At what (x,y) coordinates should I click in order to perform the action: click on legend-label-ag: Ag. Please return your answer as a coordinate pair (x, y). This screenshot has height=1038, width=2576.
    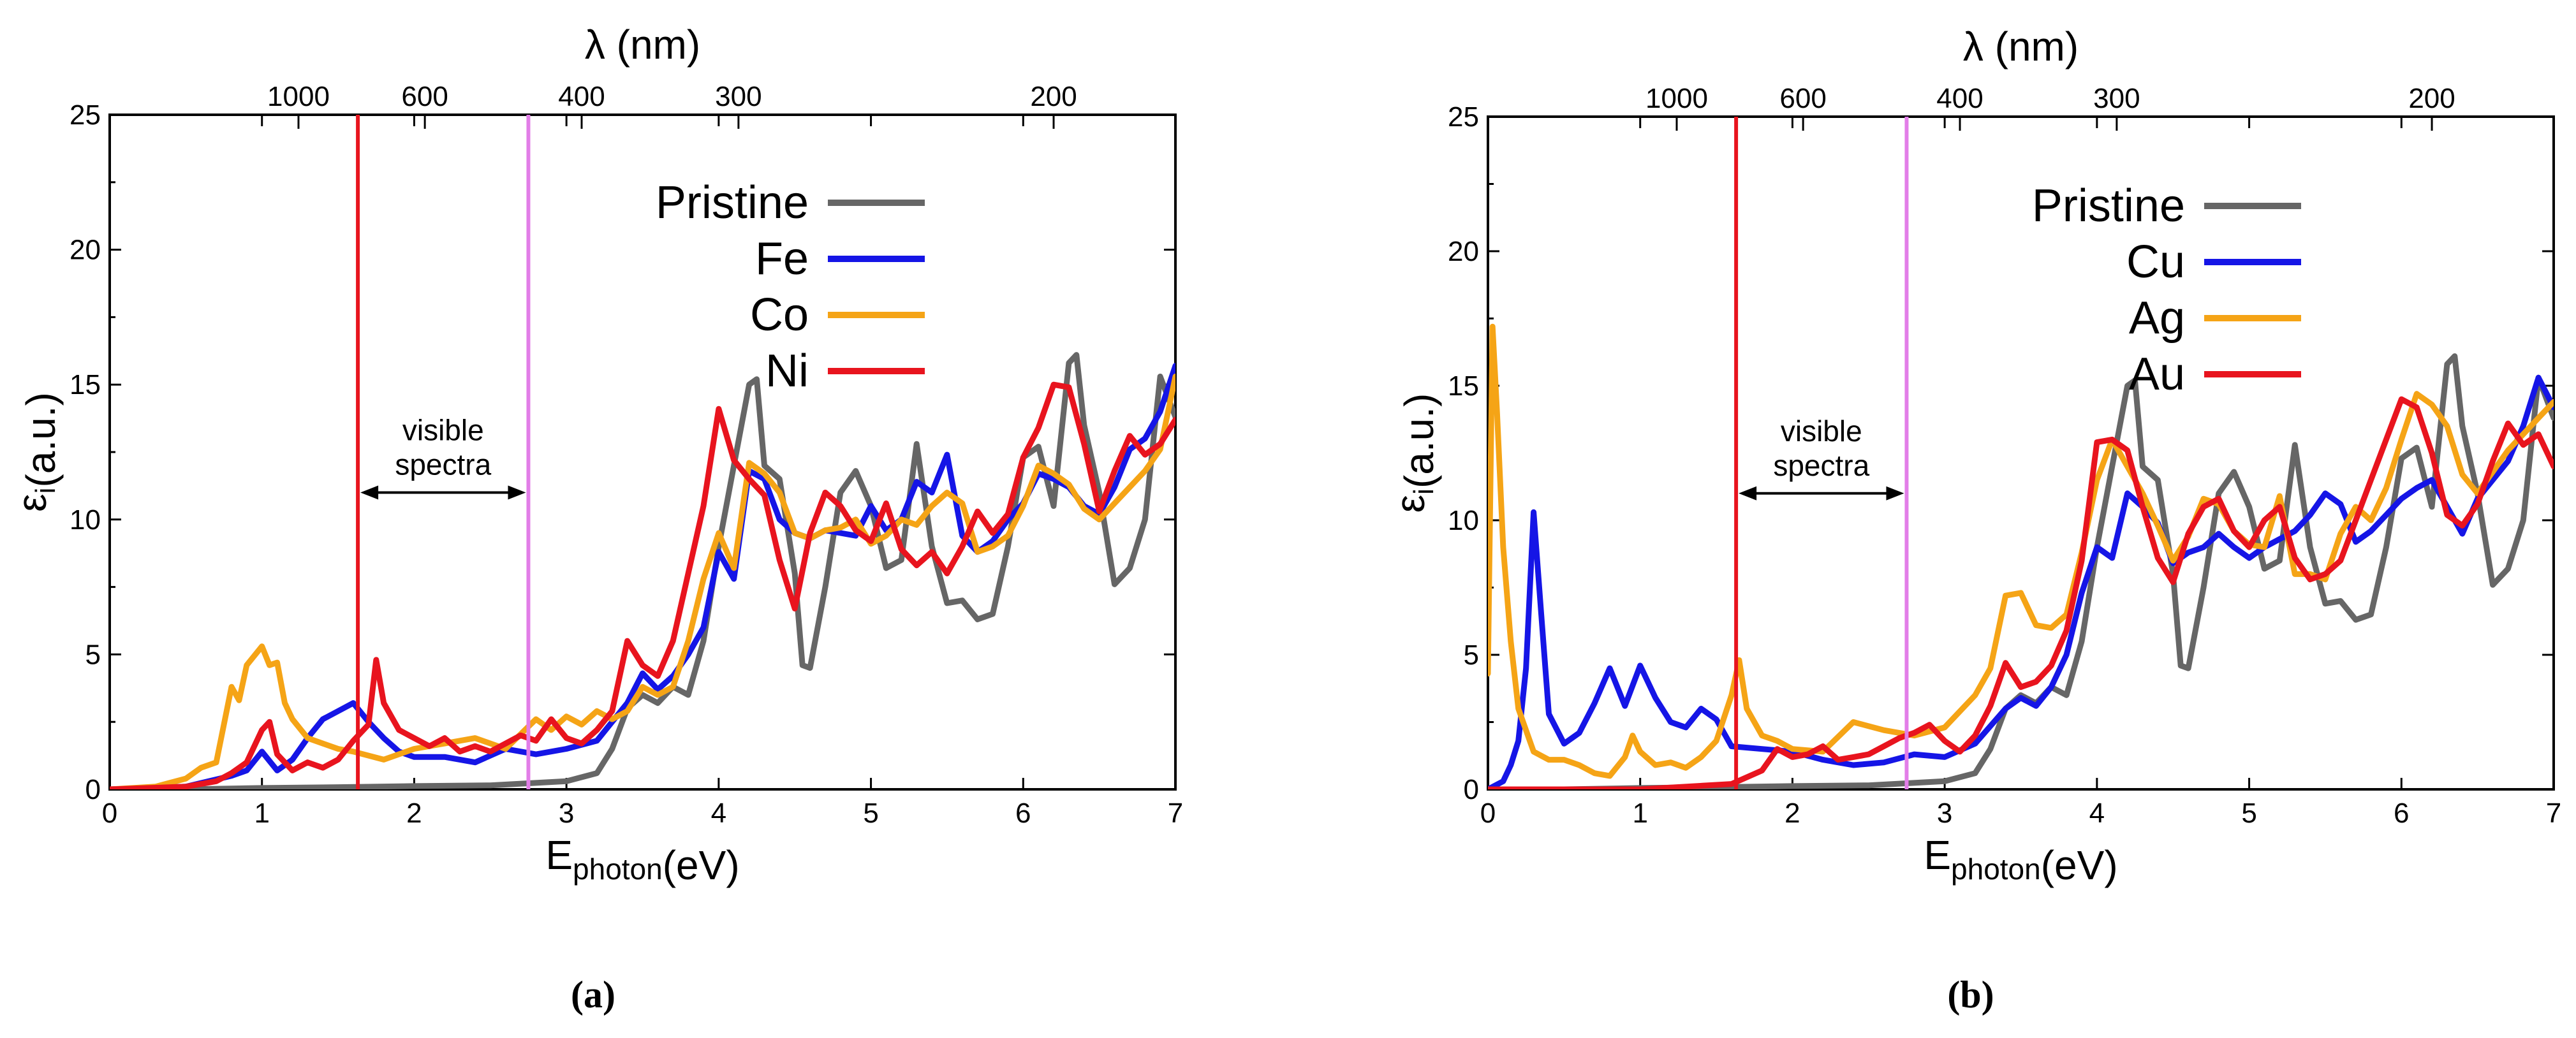
    Looking at the image, I should click on (2157, 318).